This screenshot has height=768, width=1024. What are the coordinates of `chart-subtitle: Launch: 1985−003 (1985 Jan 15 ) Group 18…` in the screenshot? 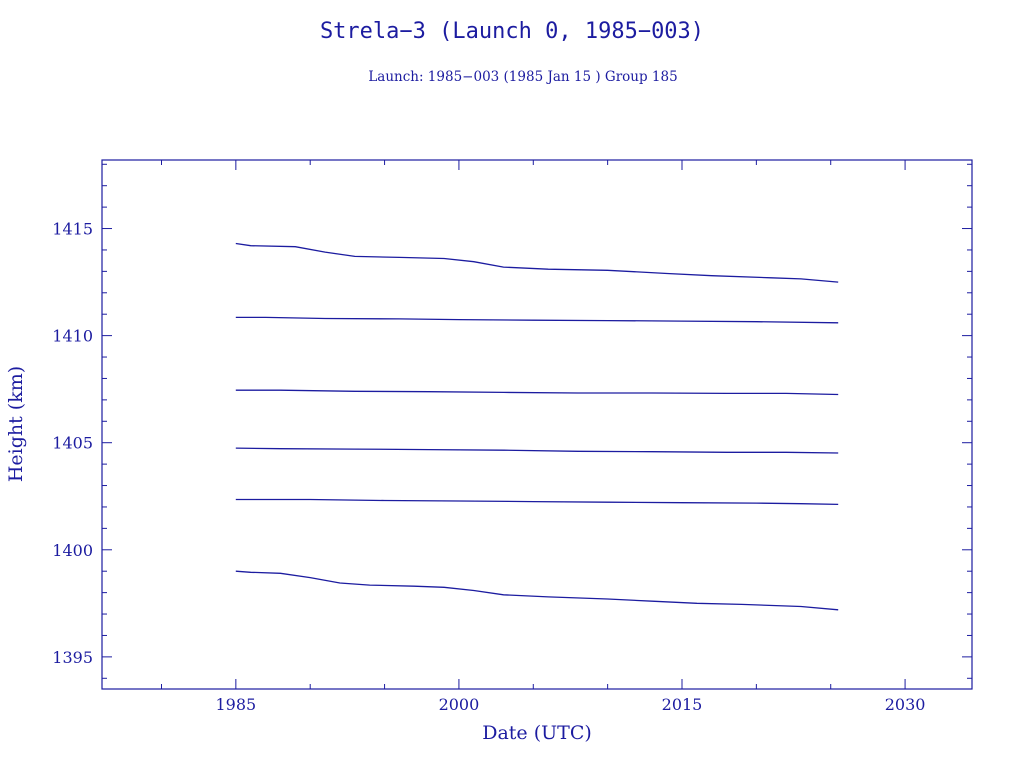 It's located at (522, 77).